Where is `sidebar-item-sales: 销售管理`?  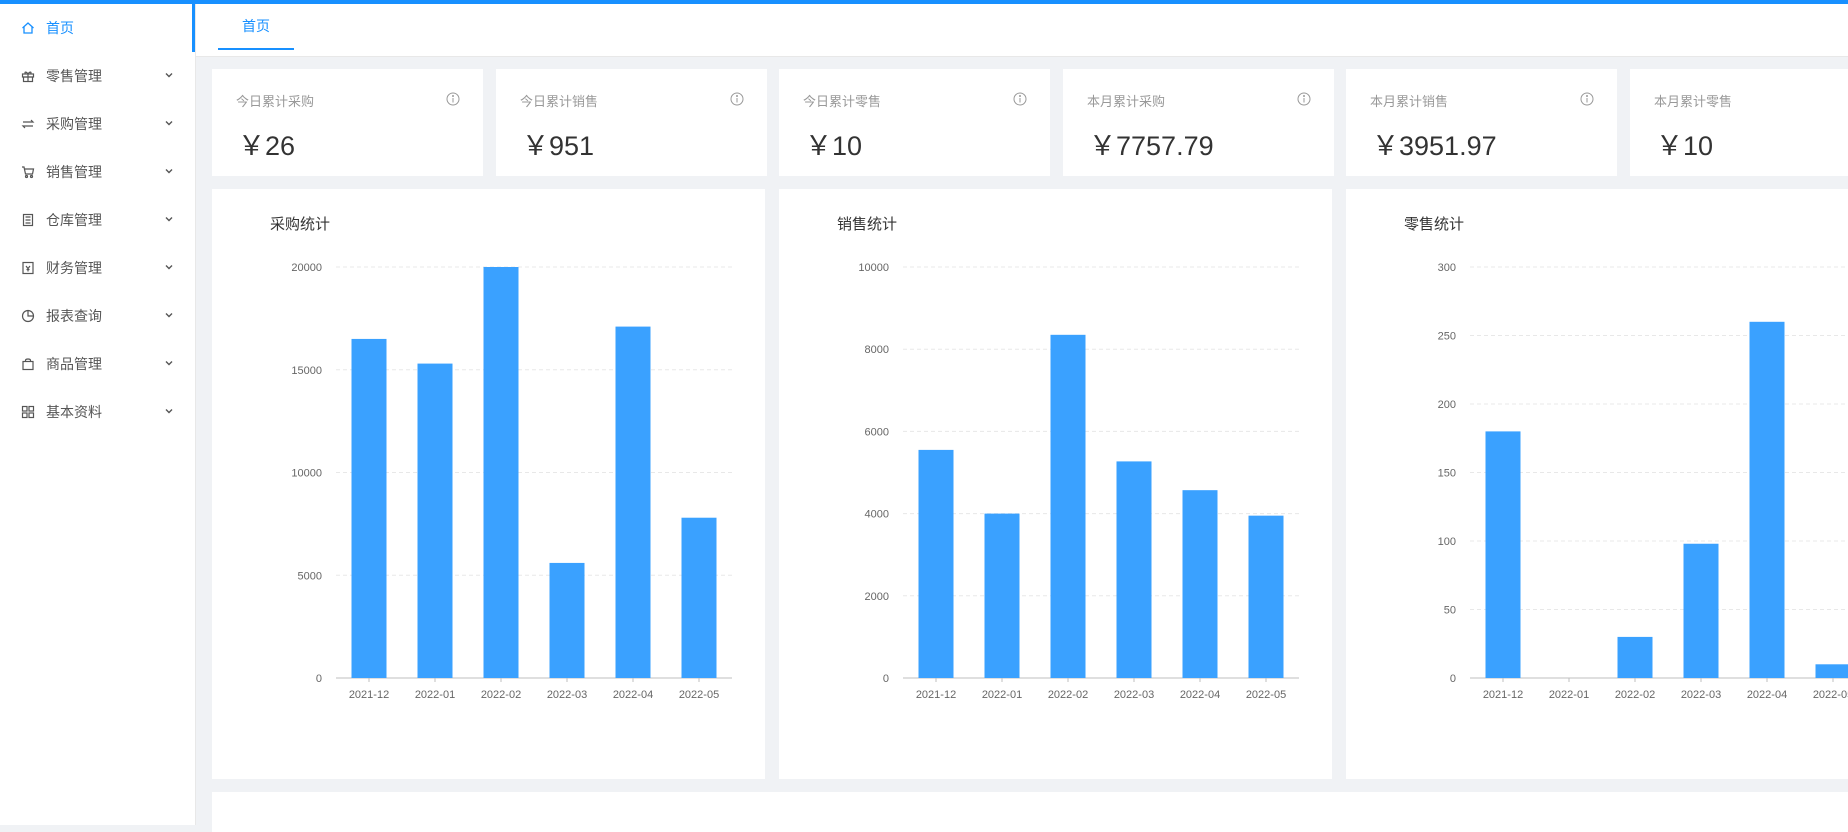 sidebar-item-sales: 销售管理 is located at coordinates (97, 172).